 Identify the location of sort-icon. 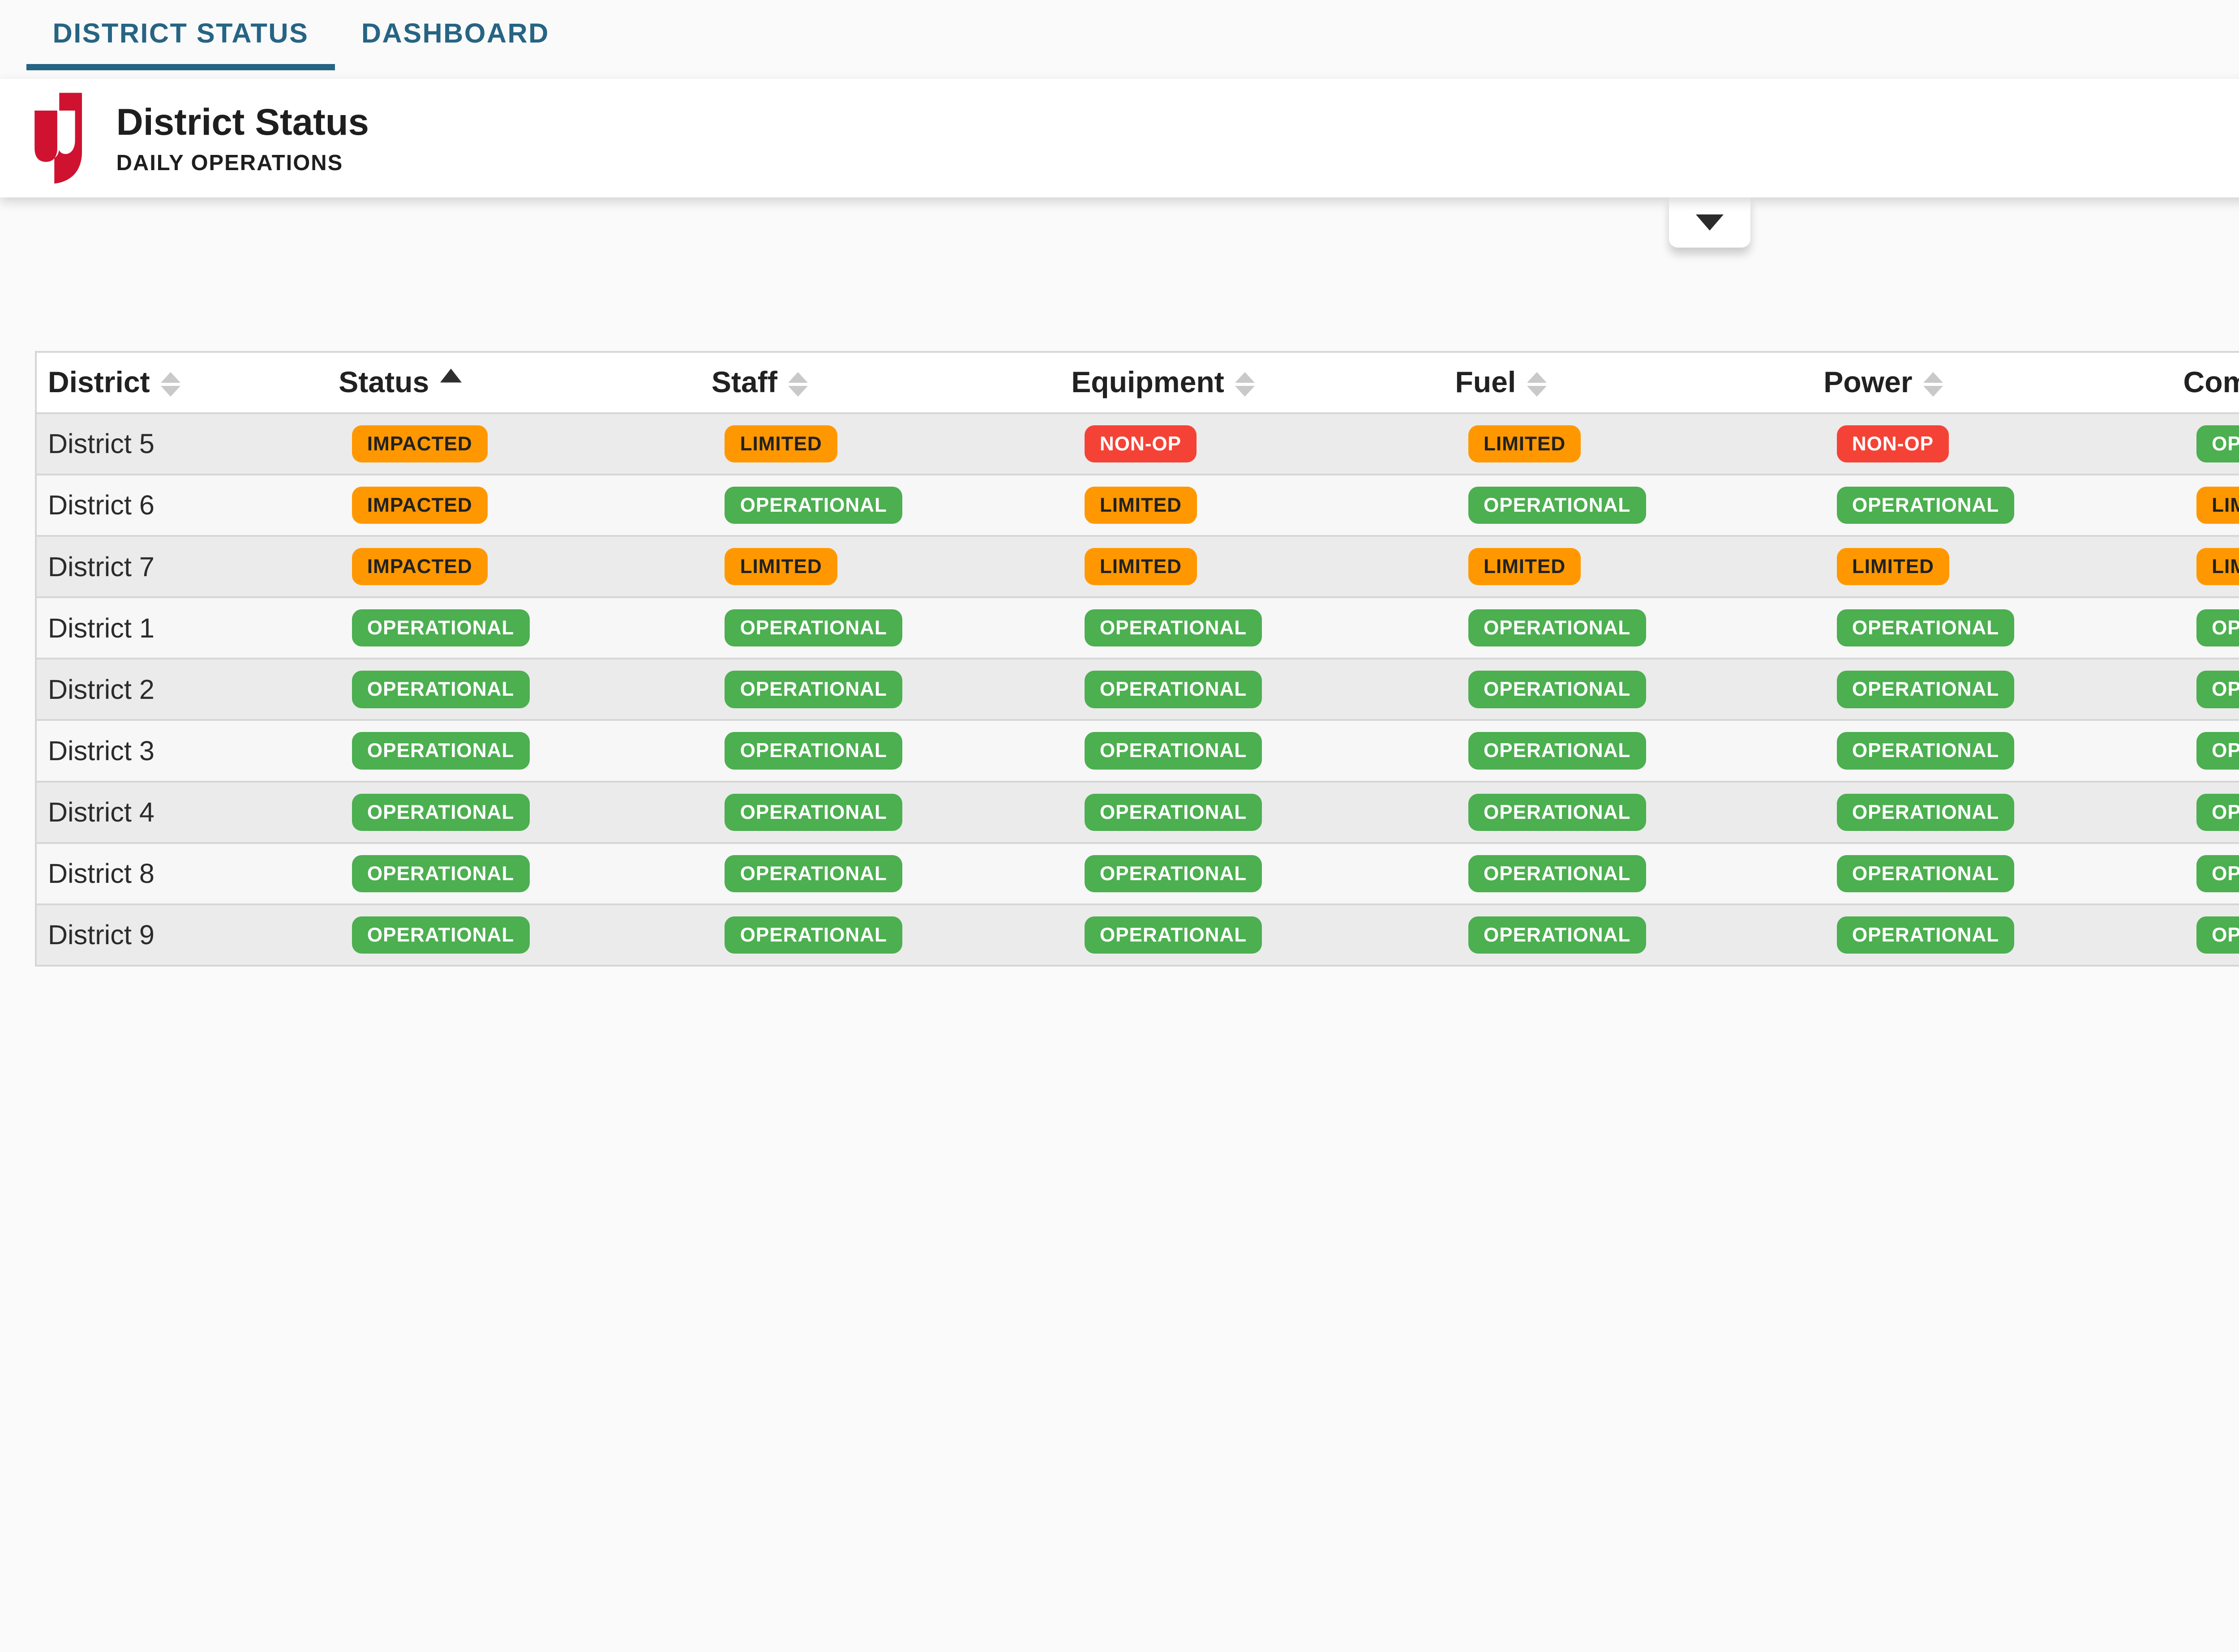
(1933, 384).